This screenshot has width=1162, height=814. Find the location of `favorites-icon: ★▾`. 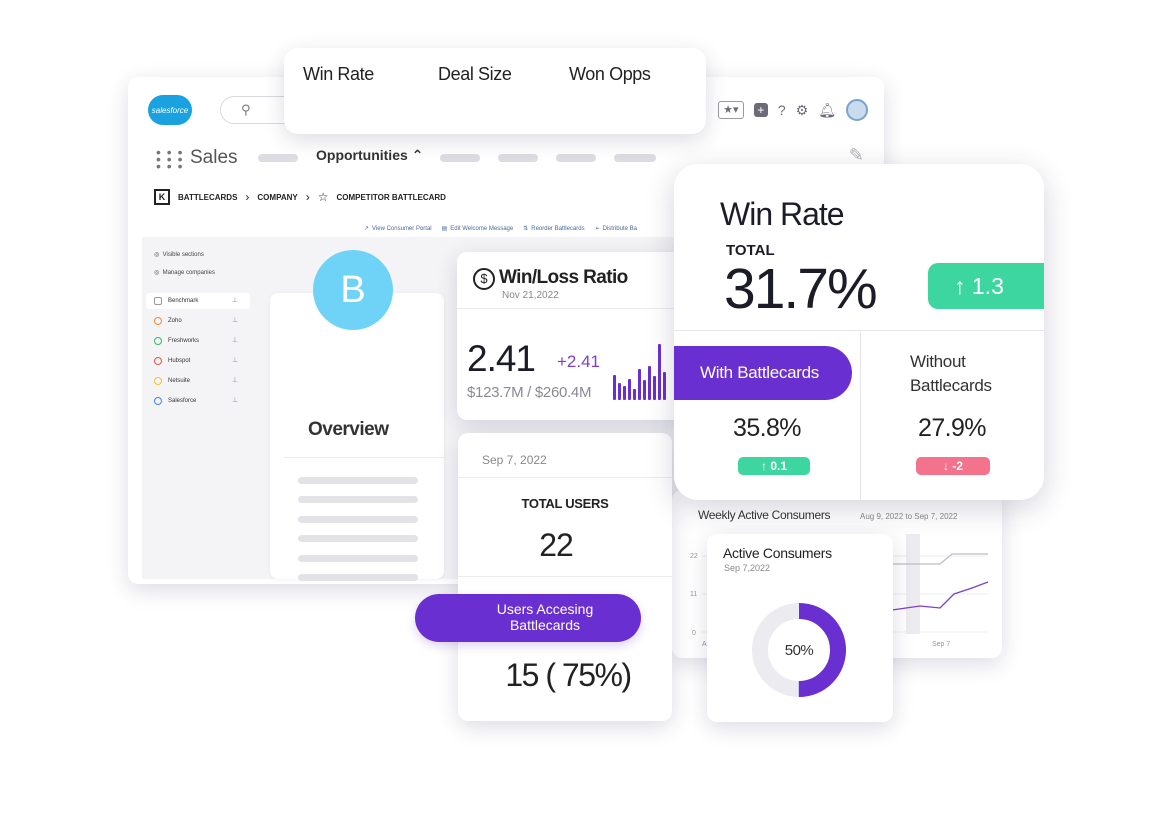

favorites-icon: ★▾ is located at coordinates (730, 110).